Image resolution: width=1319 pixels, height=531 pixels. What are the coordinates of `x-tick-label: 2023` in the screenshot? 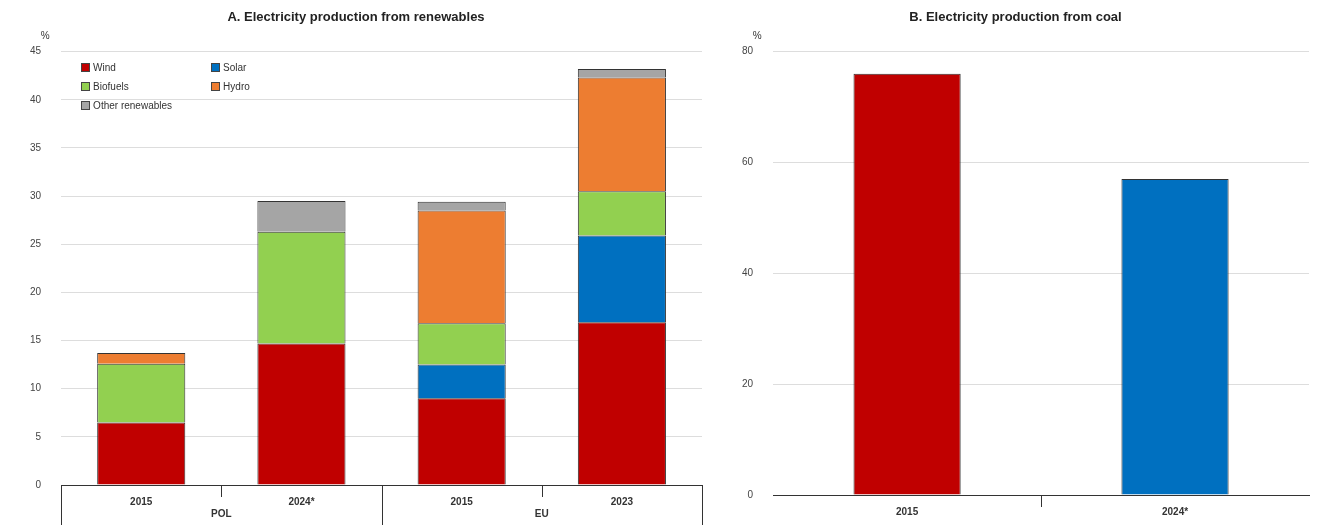 It's located at (622, 501).